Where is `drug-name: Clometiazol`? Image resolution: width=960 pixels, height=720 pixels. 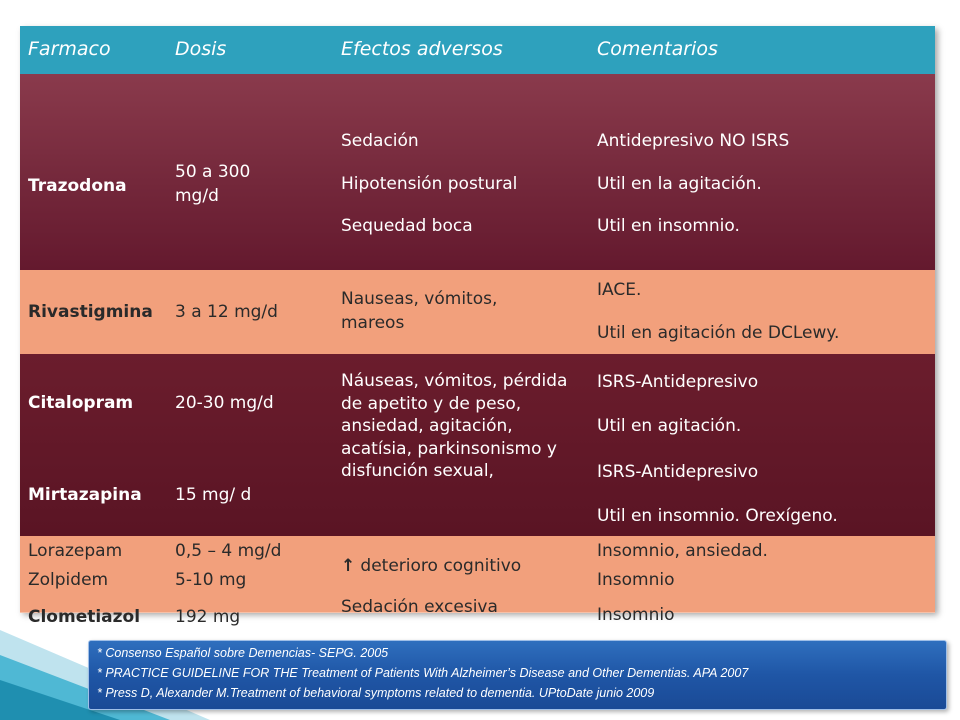
drug-name: Clometiazol is located at coordinates (84, 617).